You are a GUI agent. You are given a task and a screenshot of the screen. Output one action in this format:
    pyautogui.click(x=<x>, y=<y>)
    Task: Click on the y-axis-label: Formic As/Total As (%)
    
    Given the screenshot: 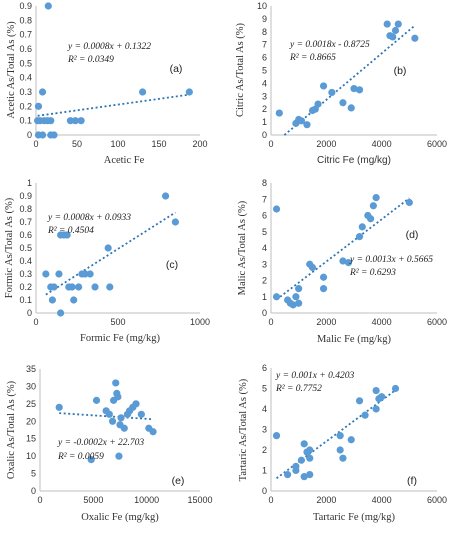 What is the action you would take?
    pyautogui.click(x=9, y=247)
    